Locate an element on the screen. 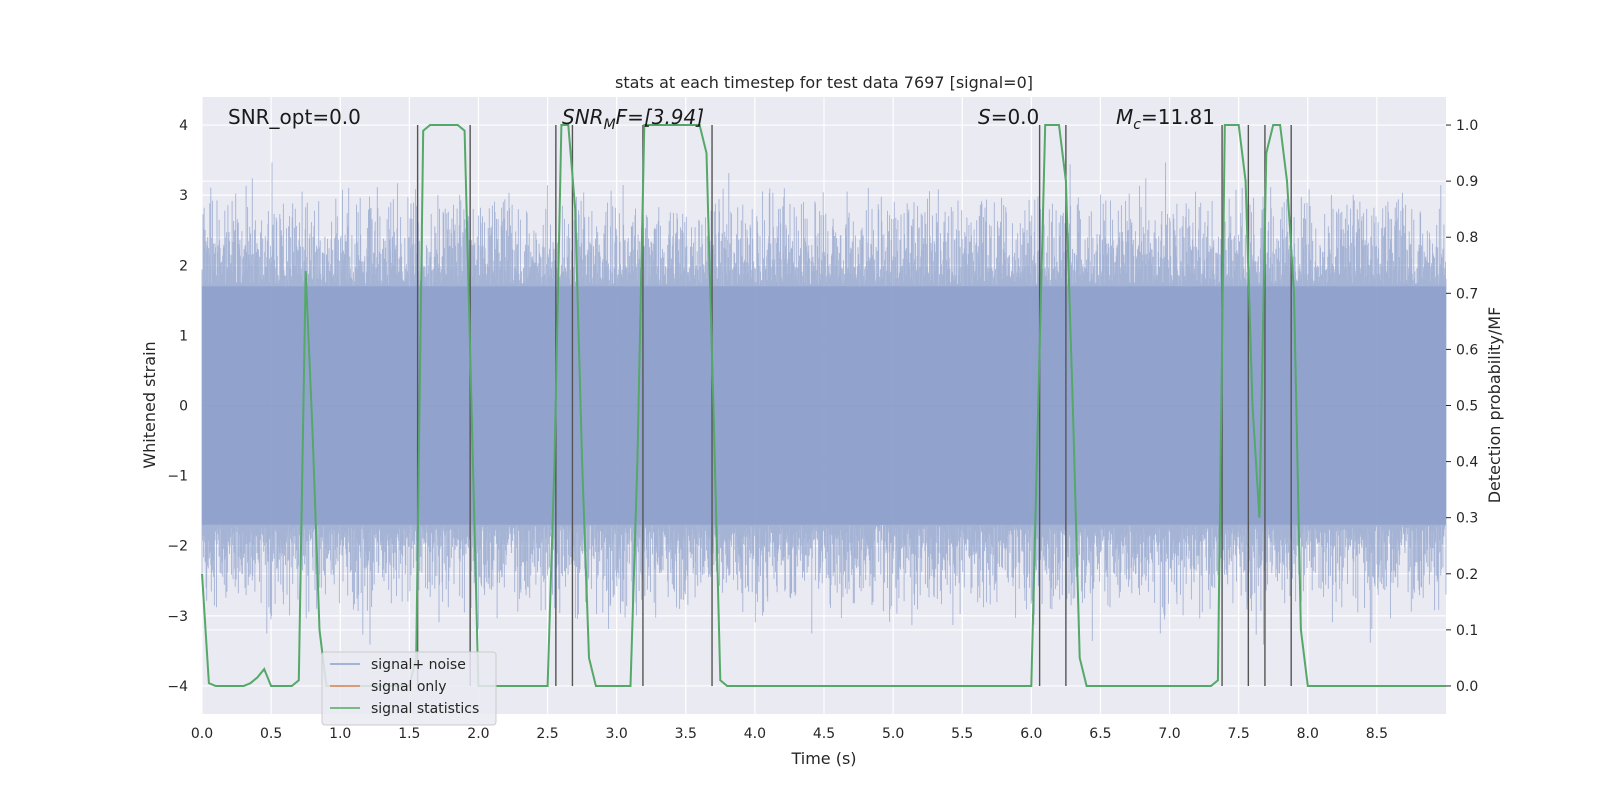 This screenshot has height=800, width=1600. x-tick-label: 0.5 is located at coordinates (271, 734).